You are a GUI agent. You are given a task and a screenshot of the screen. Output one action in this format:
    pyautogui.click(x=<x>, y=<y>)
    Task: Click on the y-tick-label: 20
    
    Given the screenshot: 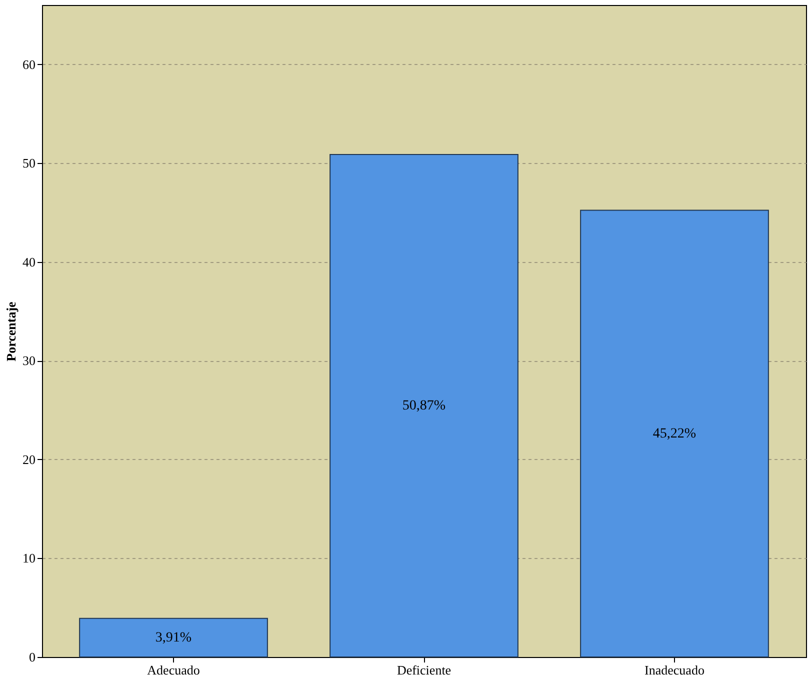 What is the action you would take?
    pyautogui.click(x=29, y=459)
    